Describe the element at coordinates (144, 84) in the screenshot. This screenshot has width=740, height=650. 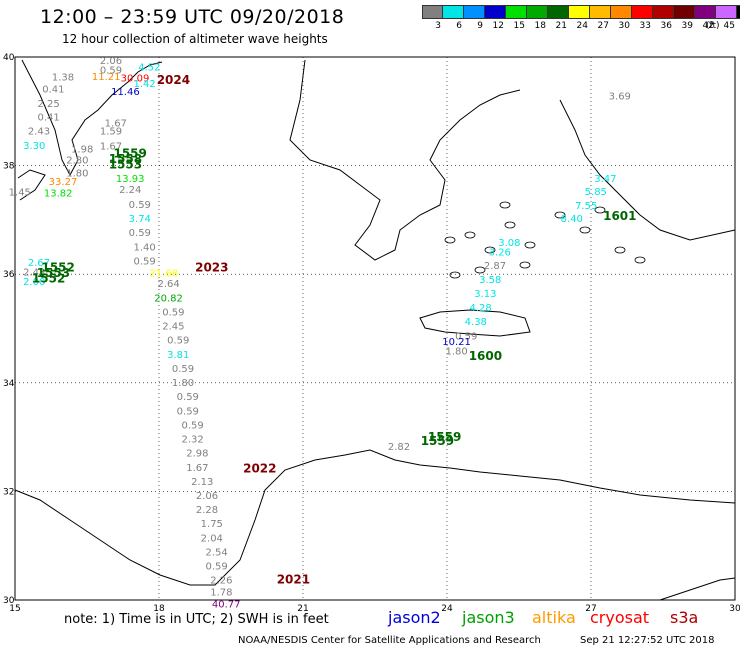
I see `wave-height-label: 1.42` at that location.